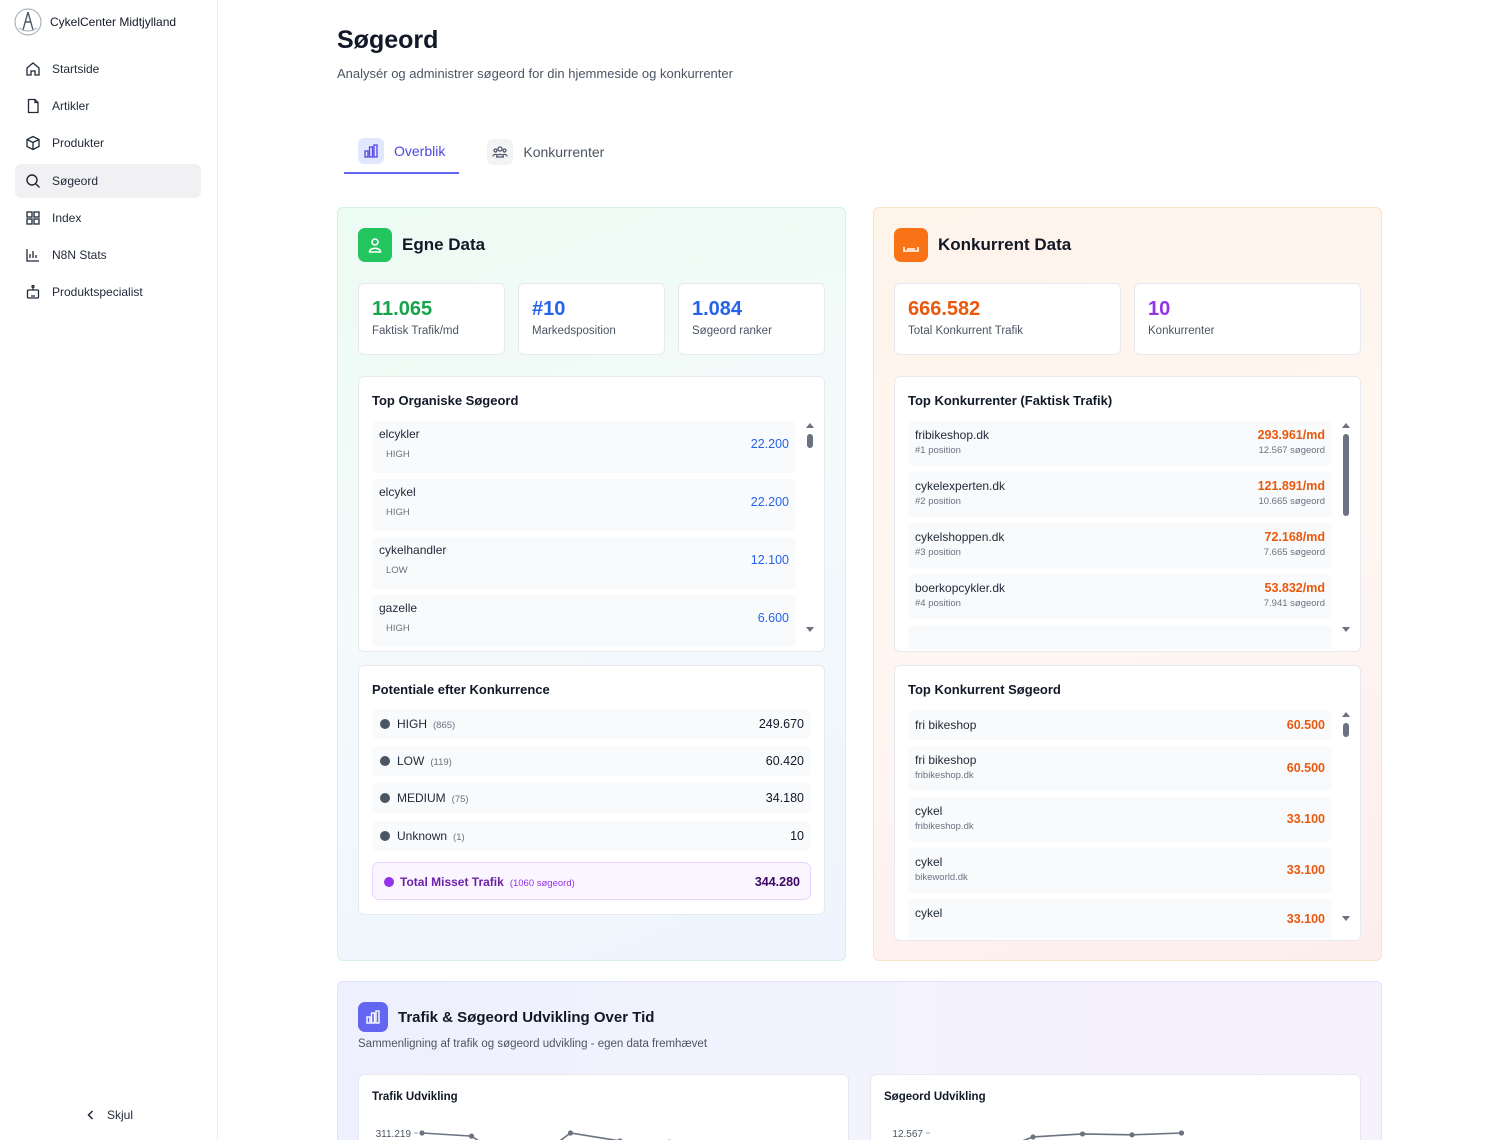 Image resolution: width=1500 pixels, height=1140 pixels. What do you see at coordinates (108, 255) in the screenshot?
I see `sidebar-item-n8n-stats: N8N Stats` at bounding box center [108, 255].